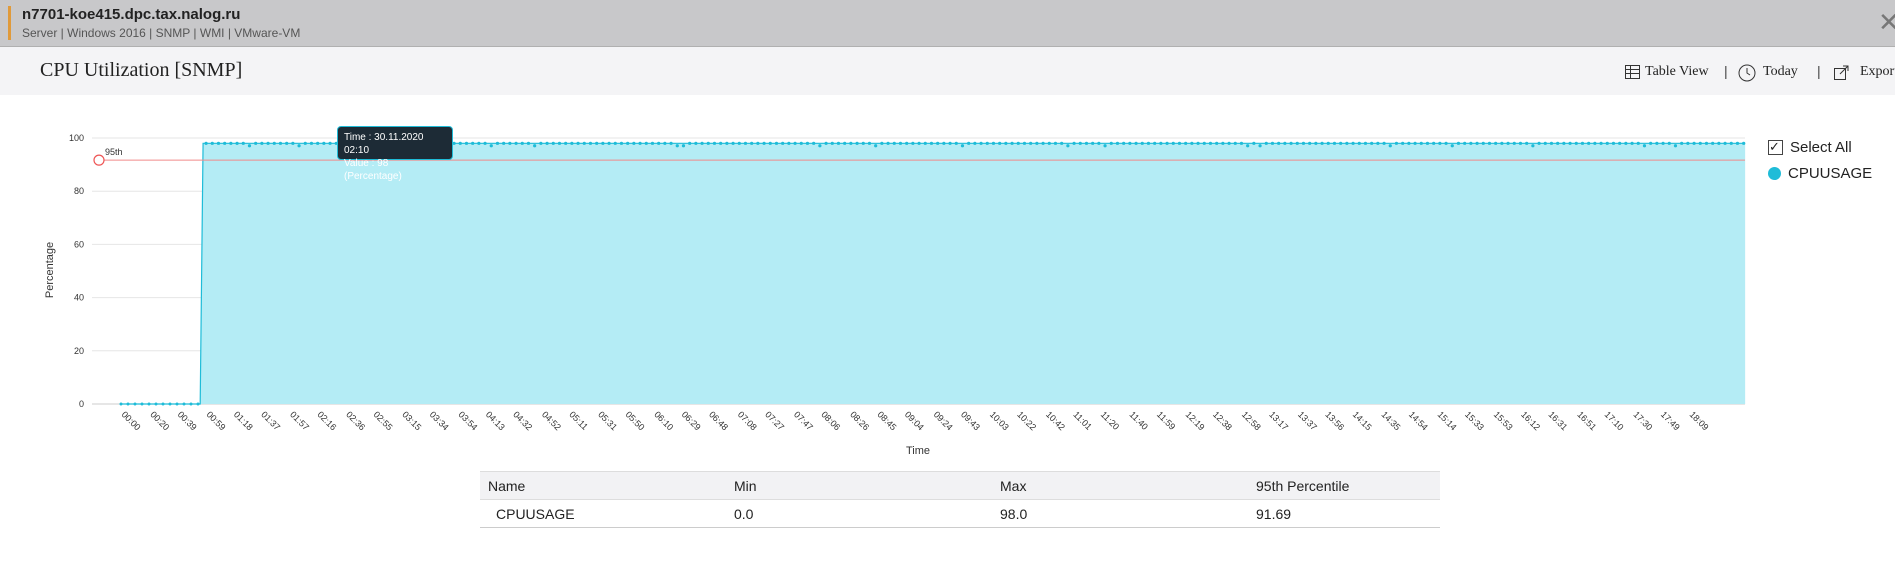  I want to click on legend-select-all: ✓ Select All, so click(1820, 147).